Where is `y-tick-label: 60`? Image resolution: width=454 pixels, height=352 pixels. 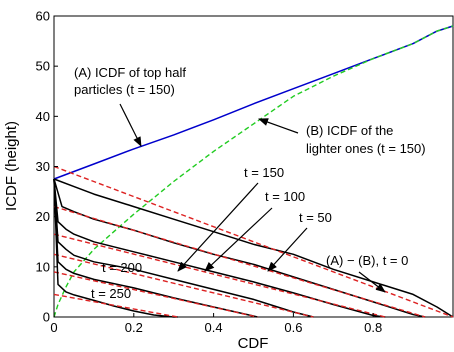 y-tick-label: 60 is located at coordinates (43, 16).